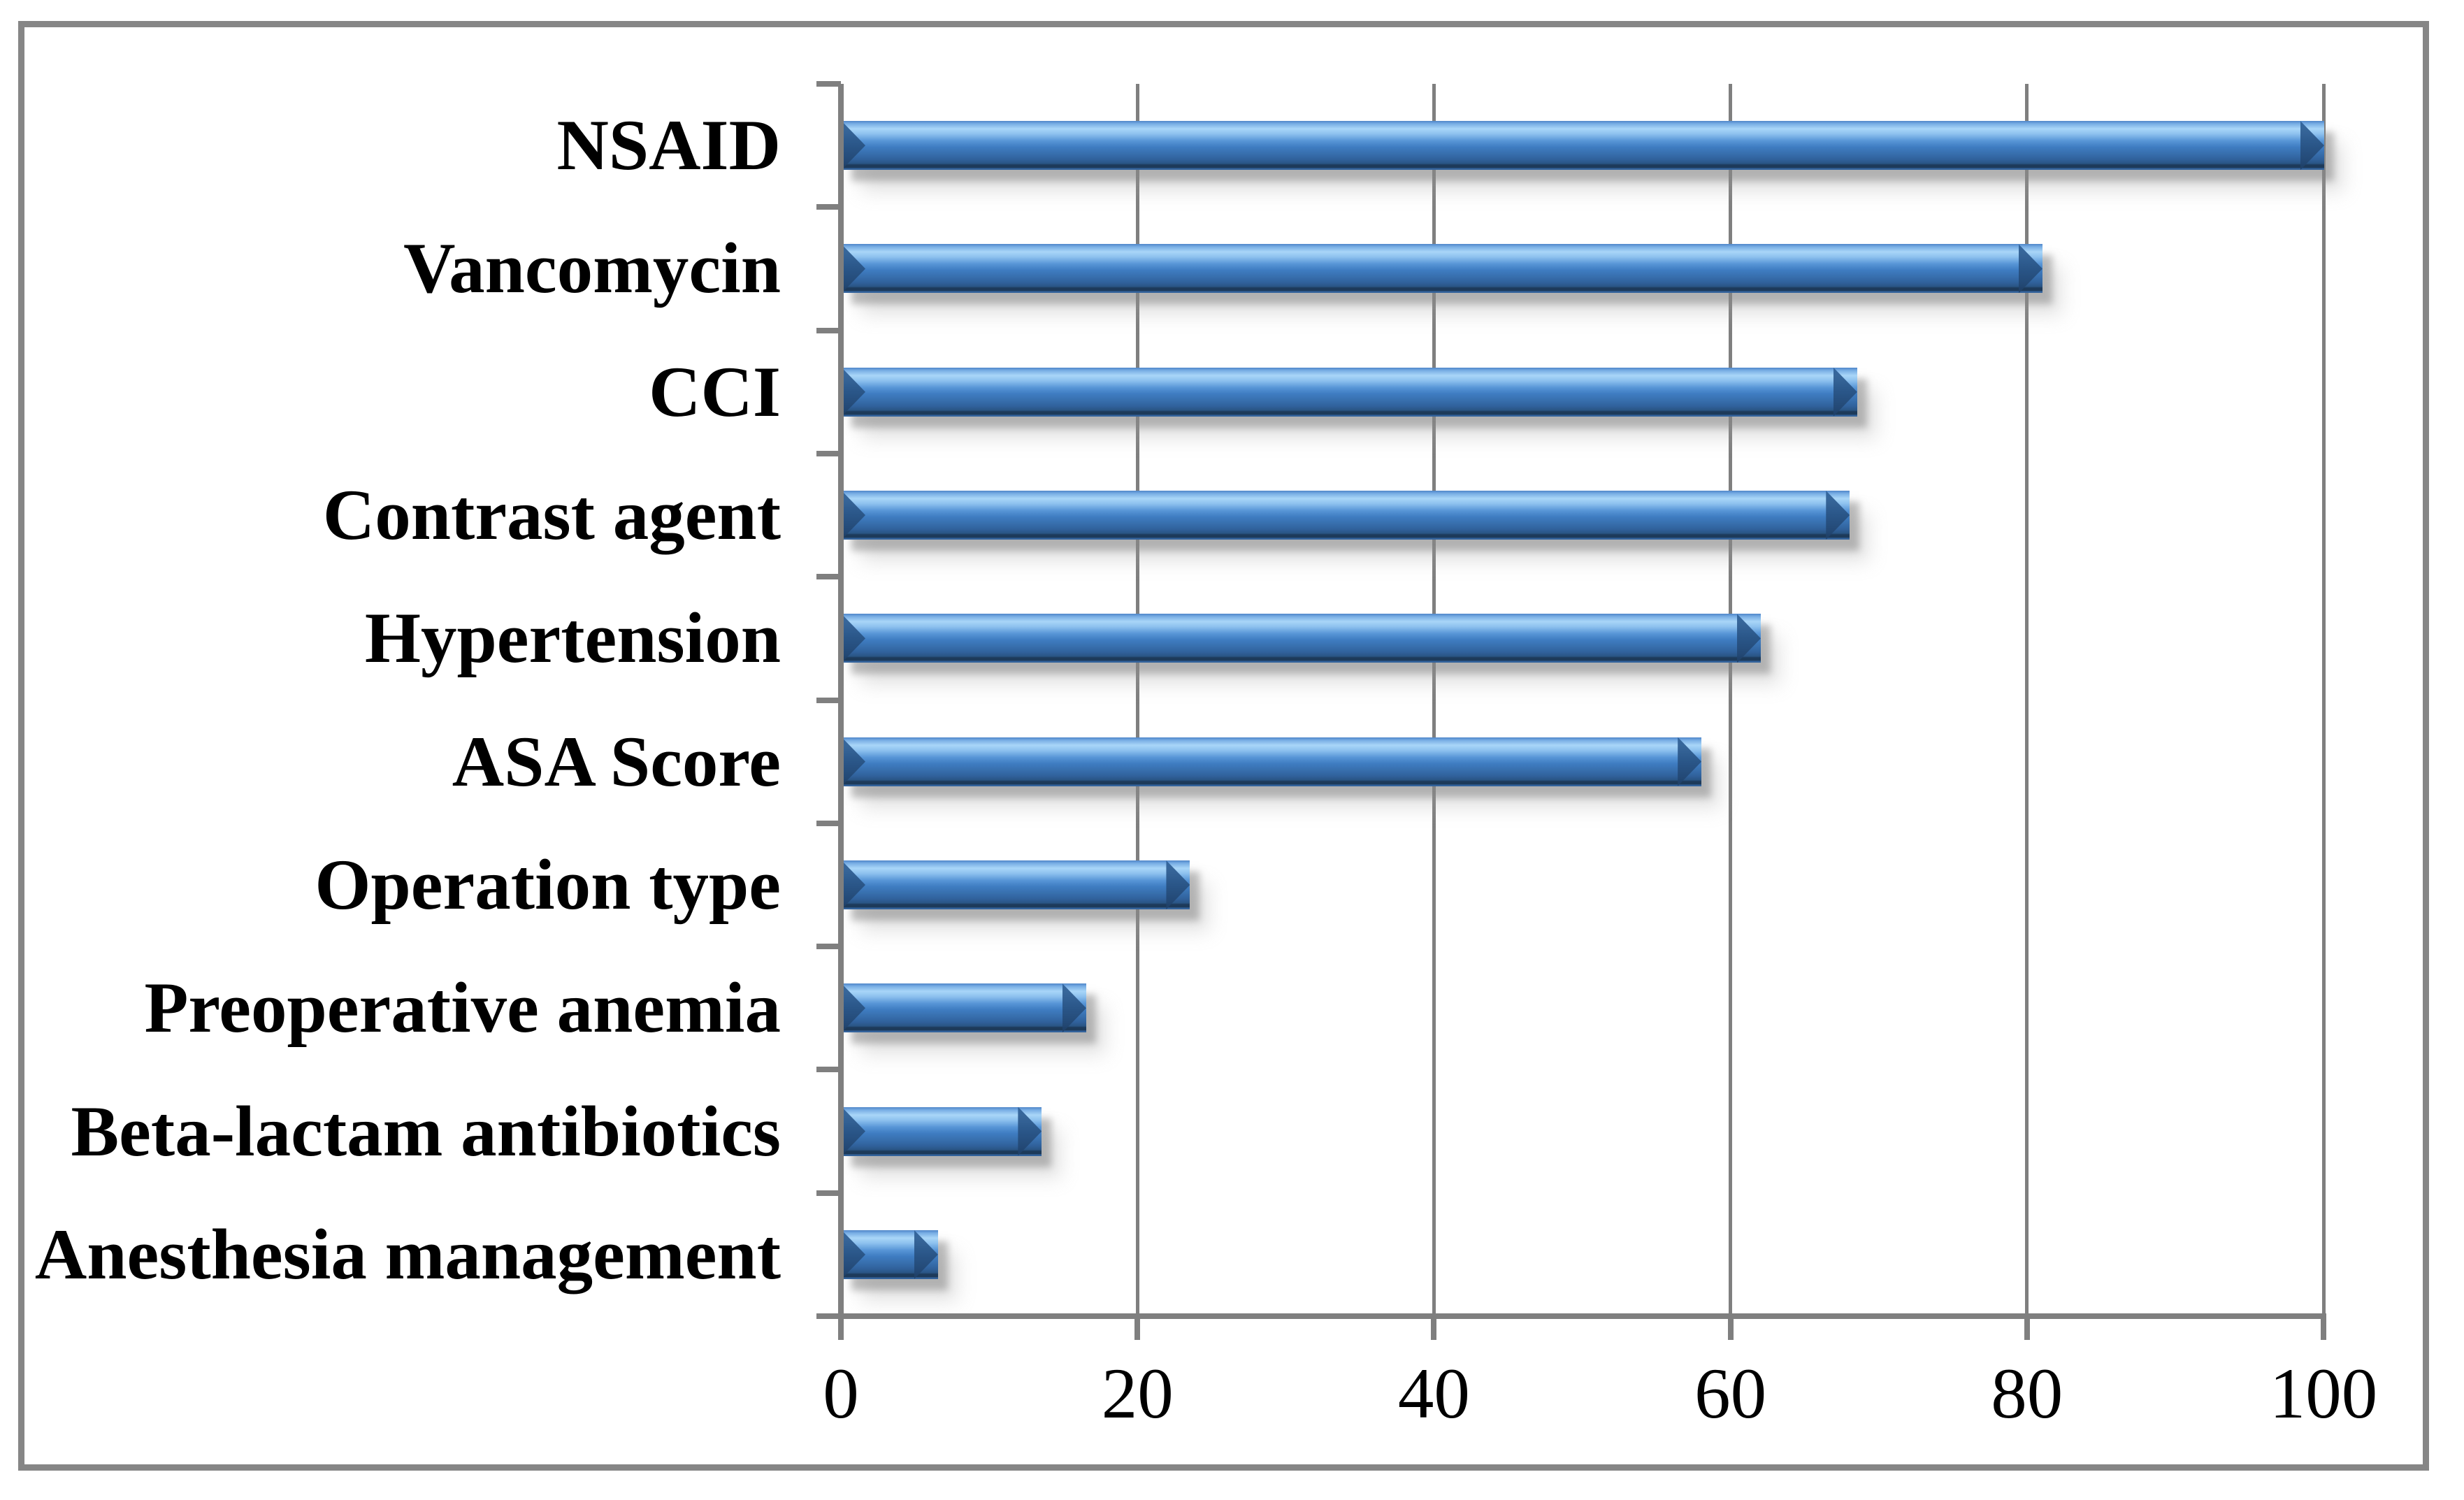 This screenshot has width=2464, height=1500. I want to click on category-label-preoperative-anemia: Preoperative anemia, so click(463, 1008).